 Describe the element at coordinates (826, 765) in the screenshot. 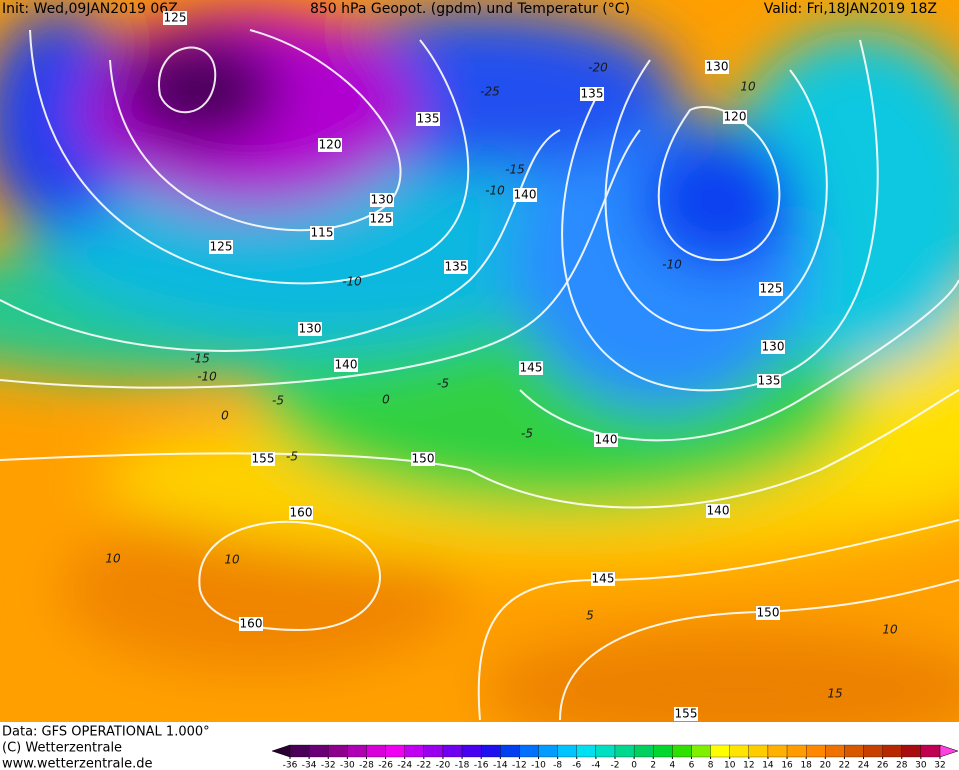

I see `colorbar-label: 20` at that location.